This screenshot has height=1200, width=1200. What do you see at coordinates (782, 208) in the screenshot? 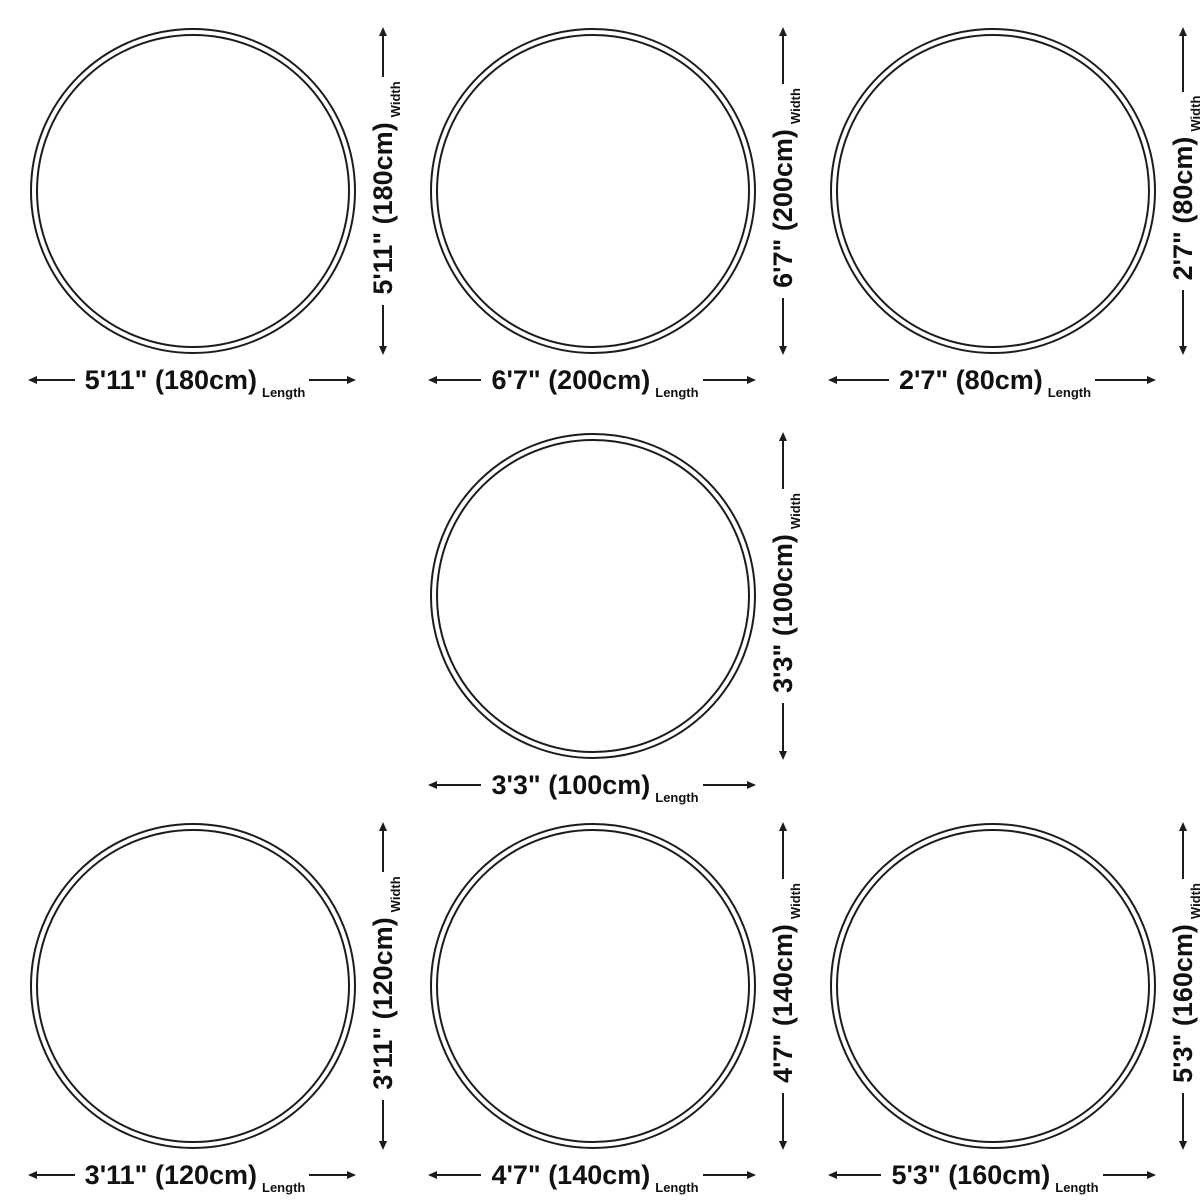
I see `width-value: 6'7" (200cm)` at bounding box center [782, 208].